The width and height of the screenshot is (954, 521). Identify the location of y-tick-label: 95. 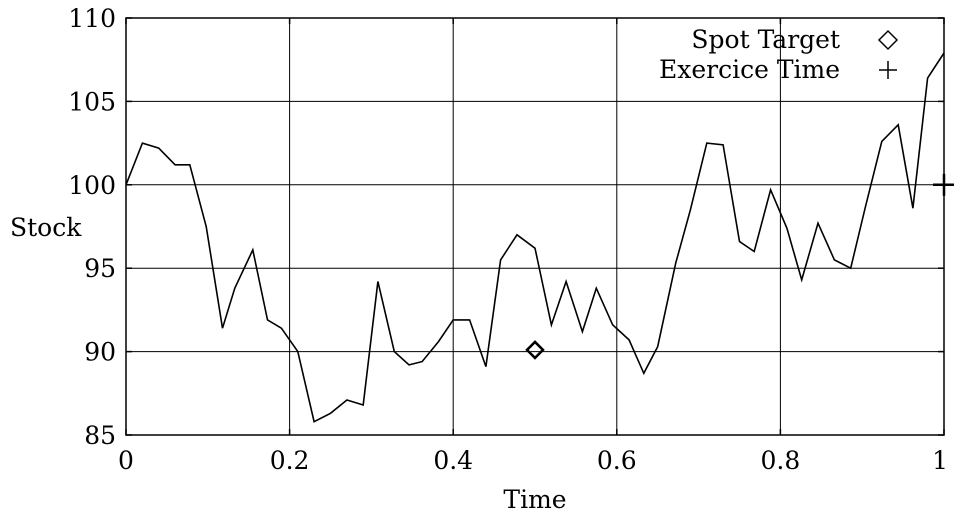
(100, 268).